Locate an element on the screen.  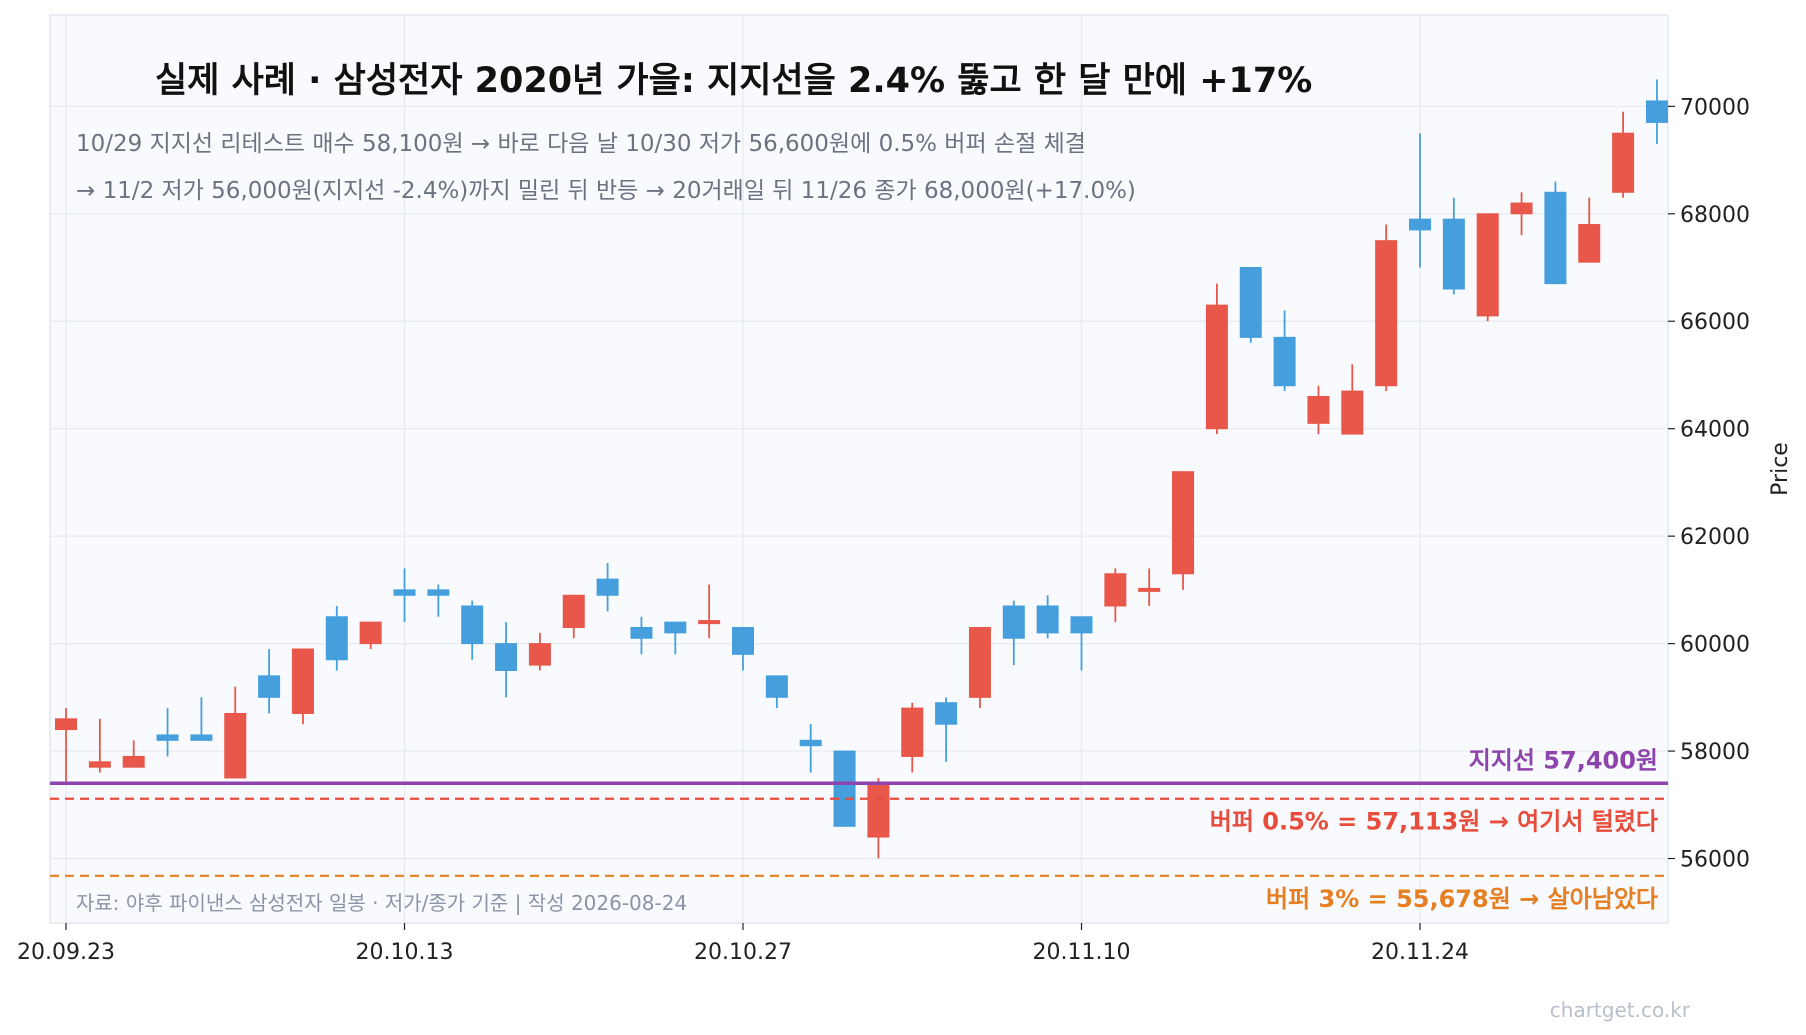
y-tick-label: 64000 is located at coordinates (1715, 430).